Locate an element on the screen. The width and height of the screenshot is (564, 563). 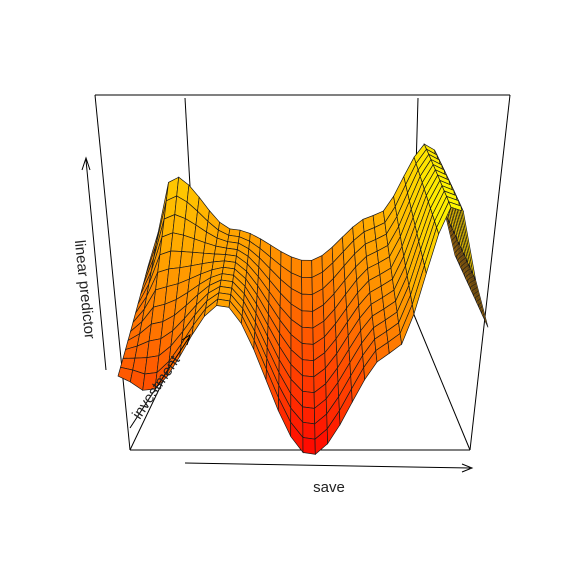
box-left-edge is located at coordinates (112, 272).